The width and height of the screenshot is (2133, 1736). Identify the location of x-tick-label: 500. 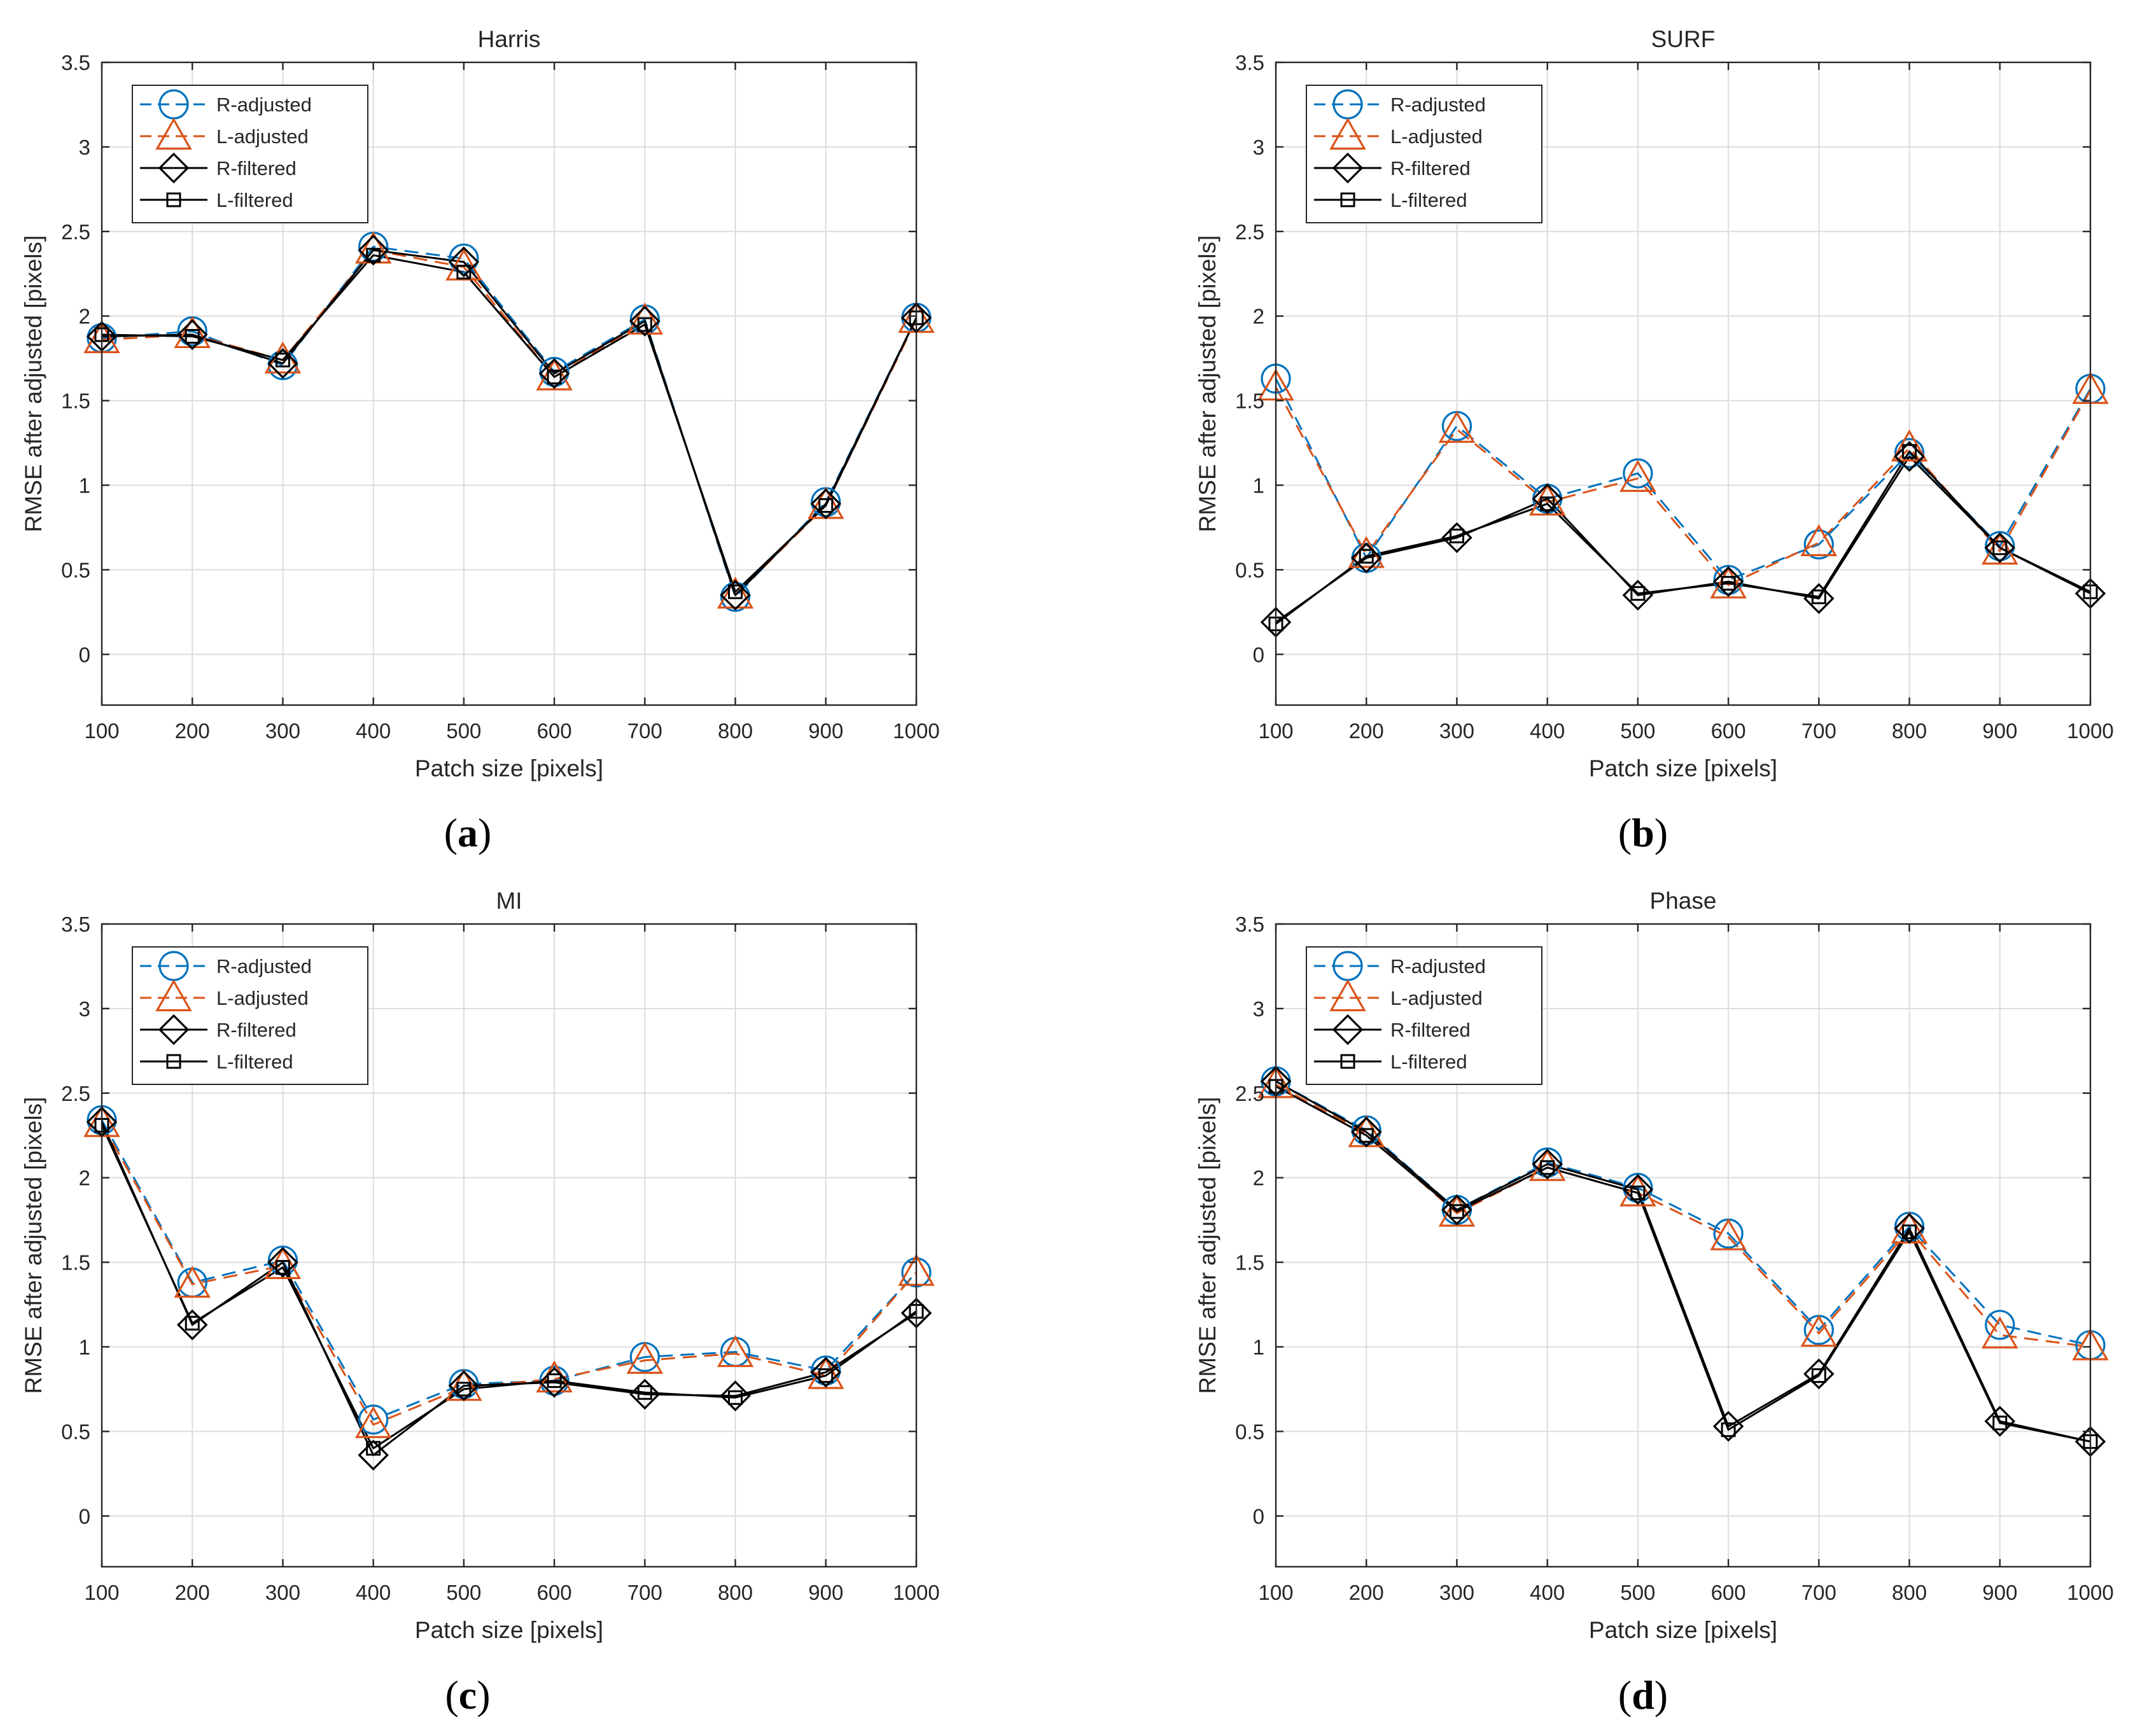
(1637, 1592).